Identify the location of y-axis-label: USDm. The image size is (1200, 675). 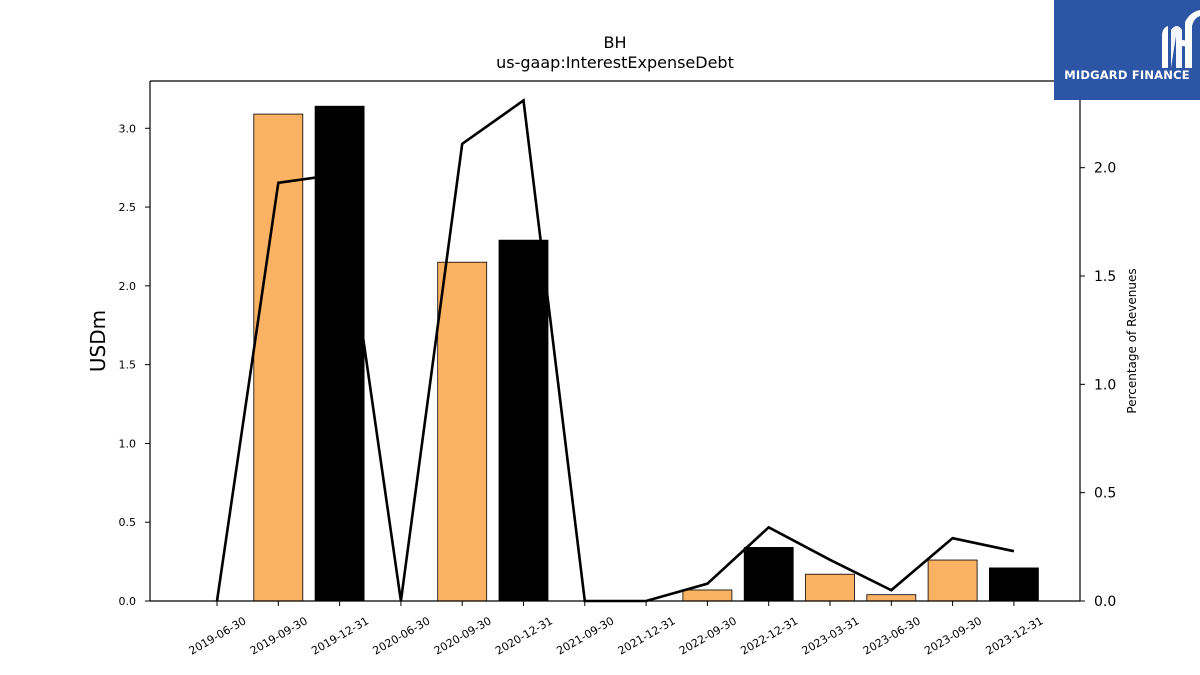
(98, 341).